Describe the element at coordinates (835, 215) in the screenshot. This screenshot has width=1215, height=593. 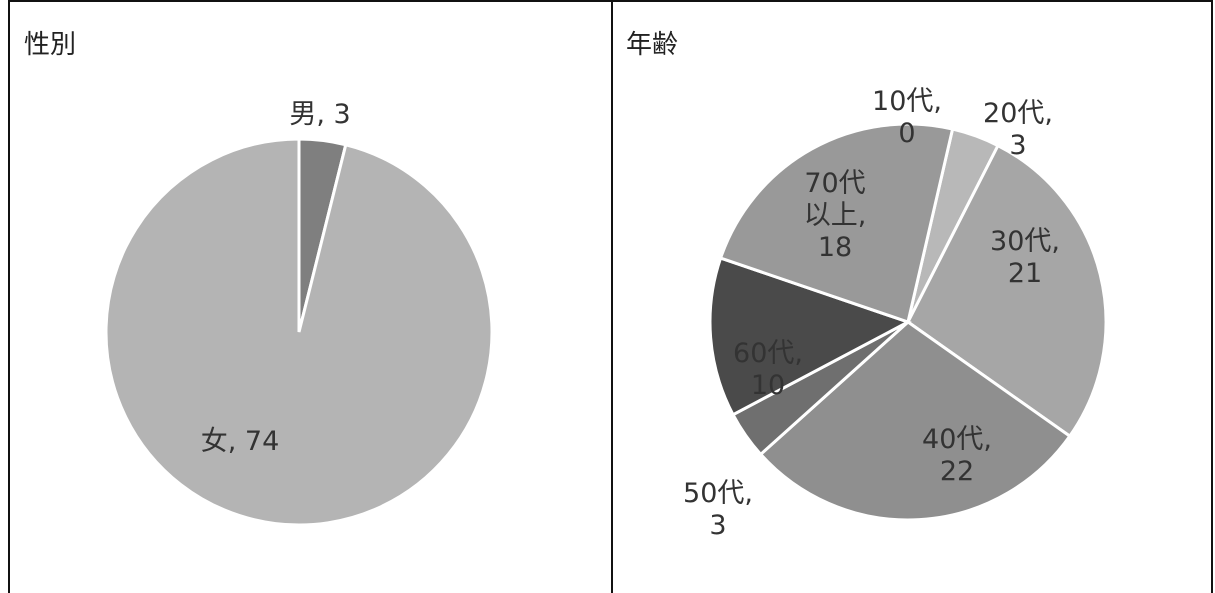
I see `data-label-1-6: 70代以上, 18` at that location.